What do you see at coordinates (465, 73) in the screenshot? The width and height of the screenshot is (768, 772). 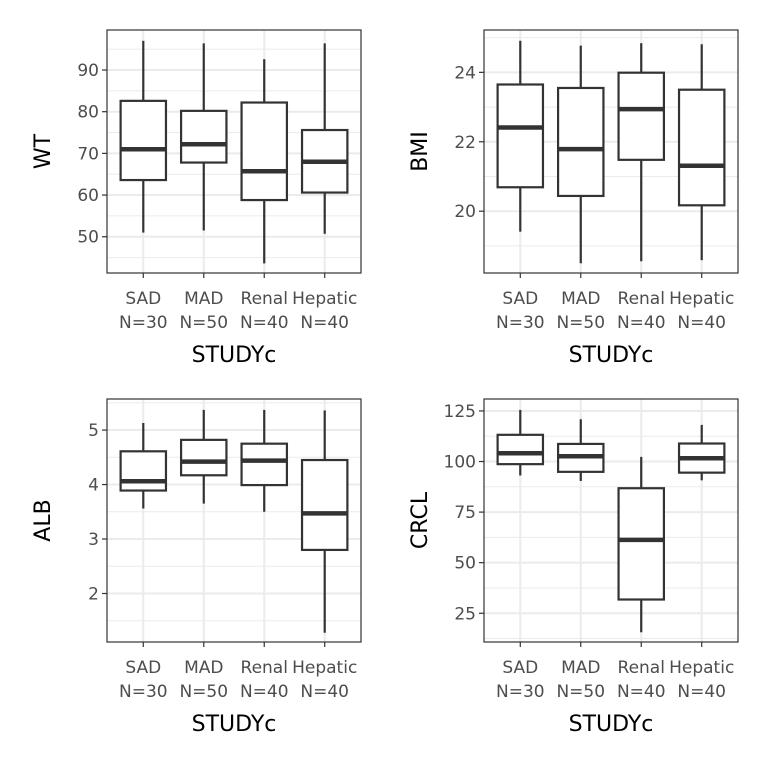 I see `y-tick-label: 24` at bounding box center [465, 73].